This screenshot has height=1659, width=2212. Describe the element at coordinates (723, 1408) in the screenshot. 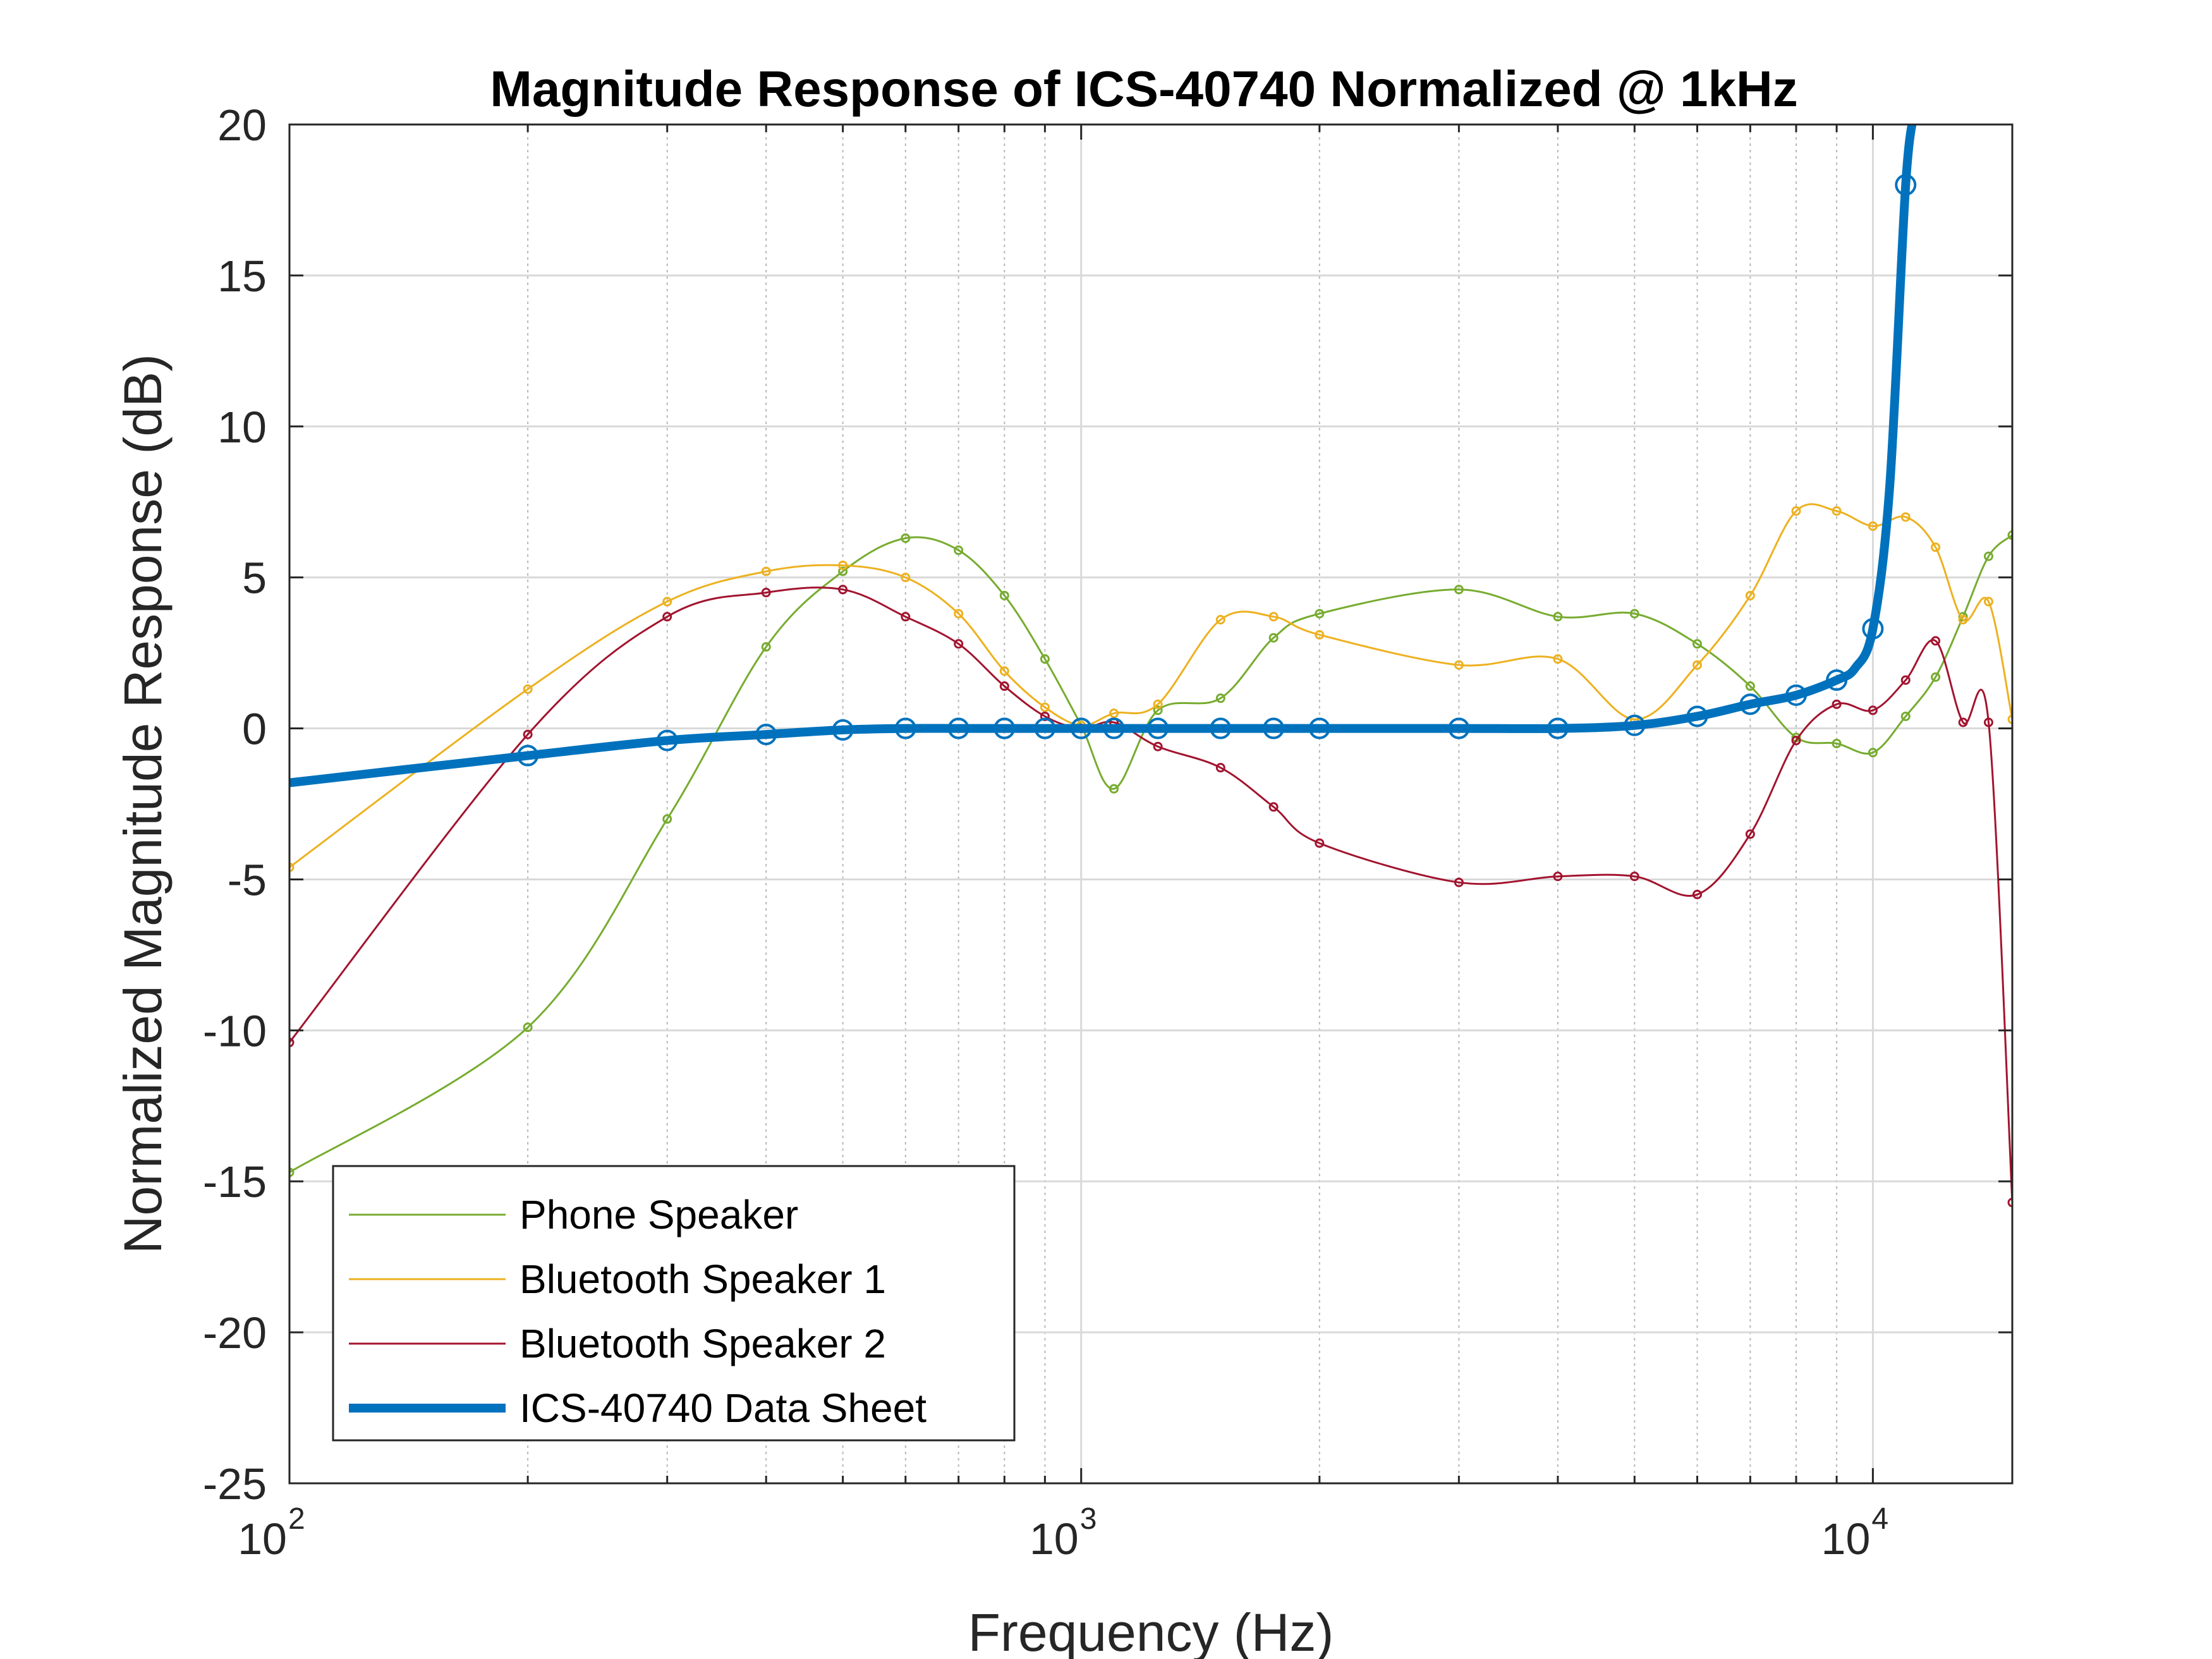

I see `legend-label: ICS-40740 Data Sheet` at that location.